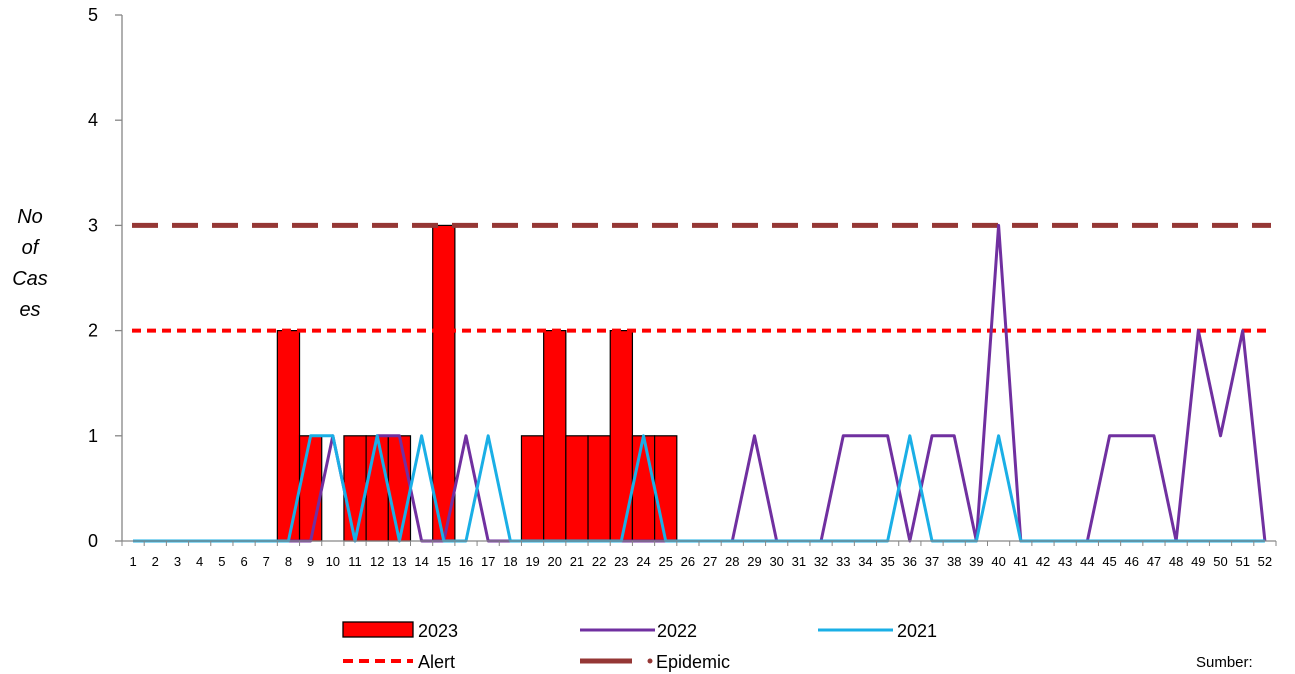 This screenshot has width=1295, height=674. What do you see at coordinates (436, 662) in the screenshot?
I see `legend-label-alert: Alert` at bounding box center [436, 662].